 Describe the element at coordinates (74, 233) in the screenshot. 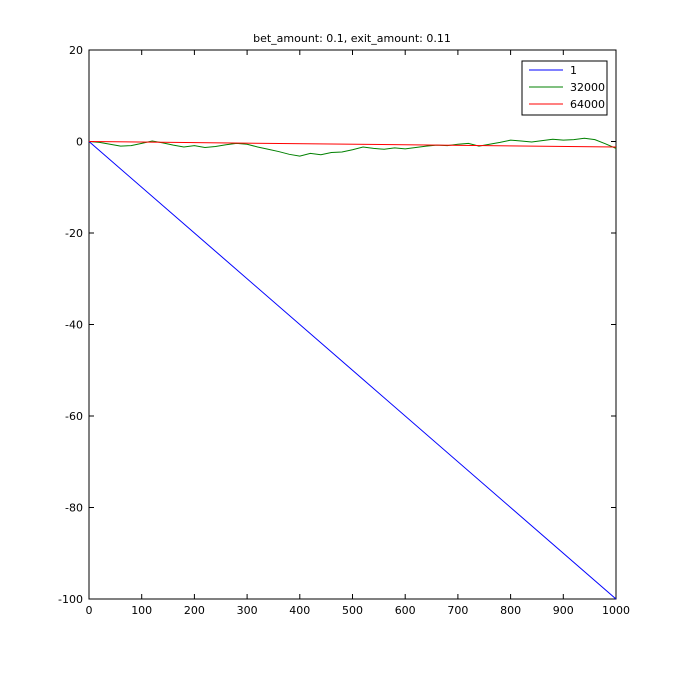

I see `y-tick-label: -20` at that location.